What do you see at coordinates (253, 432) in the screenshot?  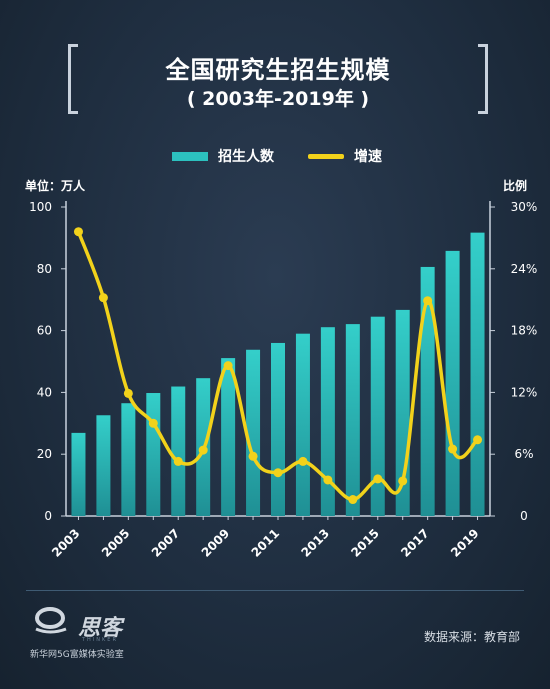 I see `bar-2010` at bounding box center [253, 432].